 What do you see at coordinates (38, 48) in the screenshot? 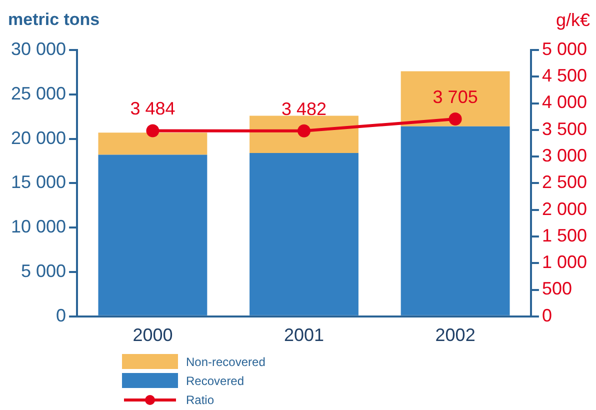
I see `y-tick-label: 30 000` at bounding box center [38, 48].